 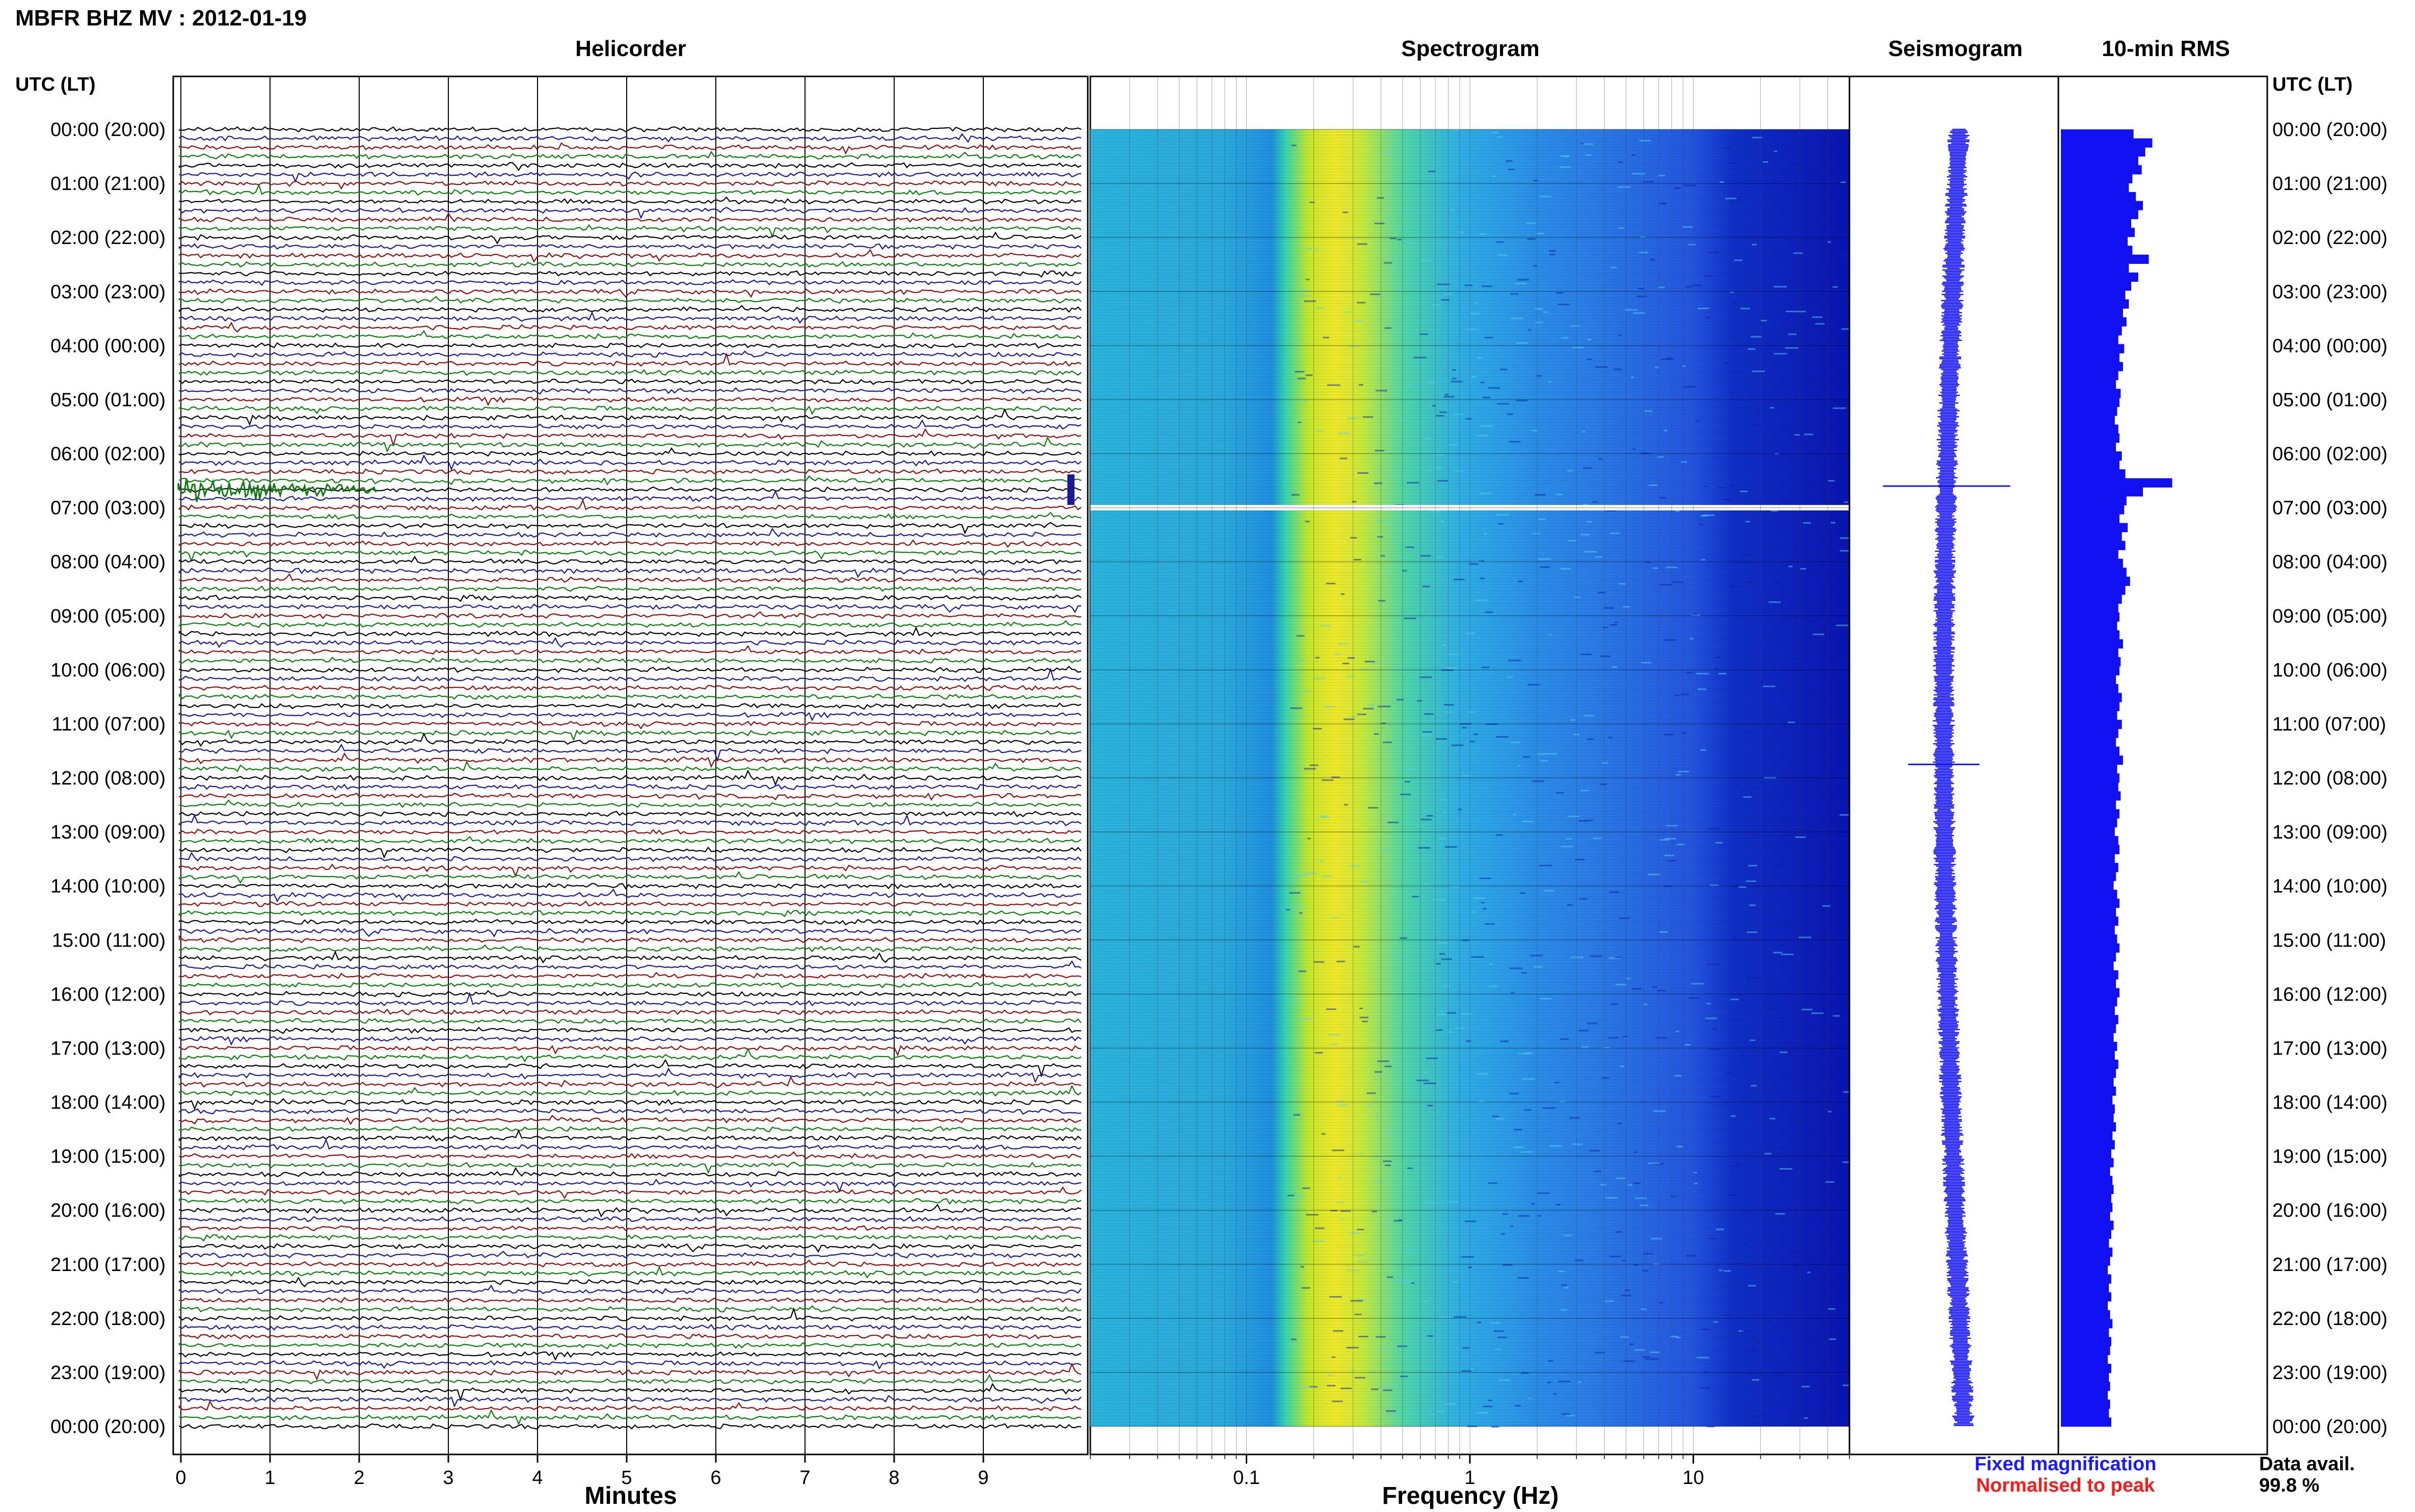 I want to click on row-label-left: 22:00 (18:00), so click(x=108, y=1319).